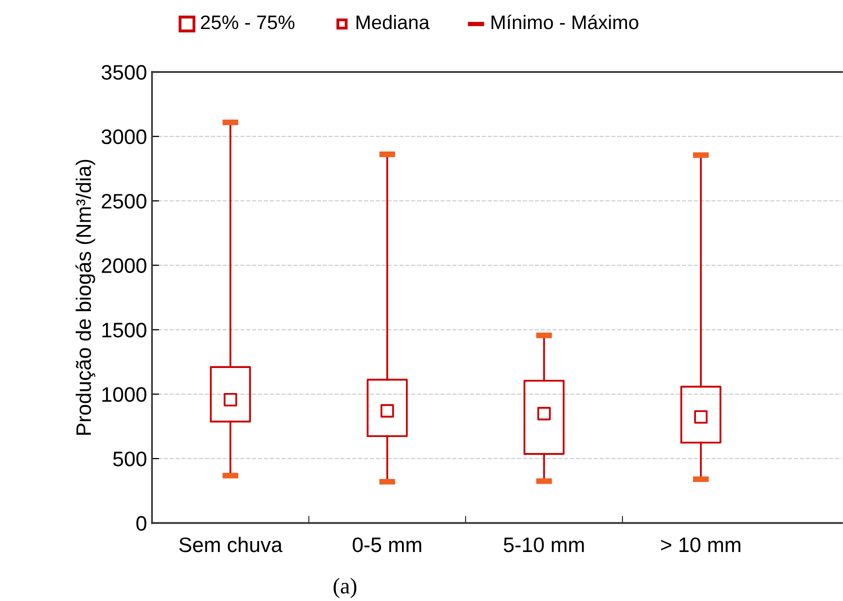 Image resolution: width=843 pixels, height=601 pixels. I want to click on text: Mediana, so click(393, 22).